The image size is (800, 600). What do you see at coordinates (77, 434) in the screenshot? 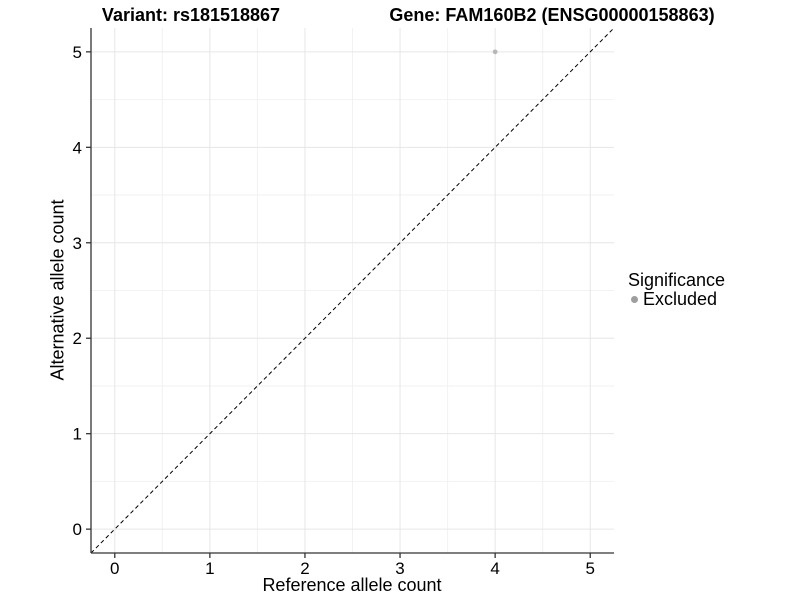
I see `y-tick-label: 1` at bounding box center [77, 434].